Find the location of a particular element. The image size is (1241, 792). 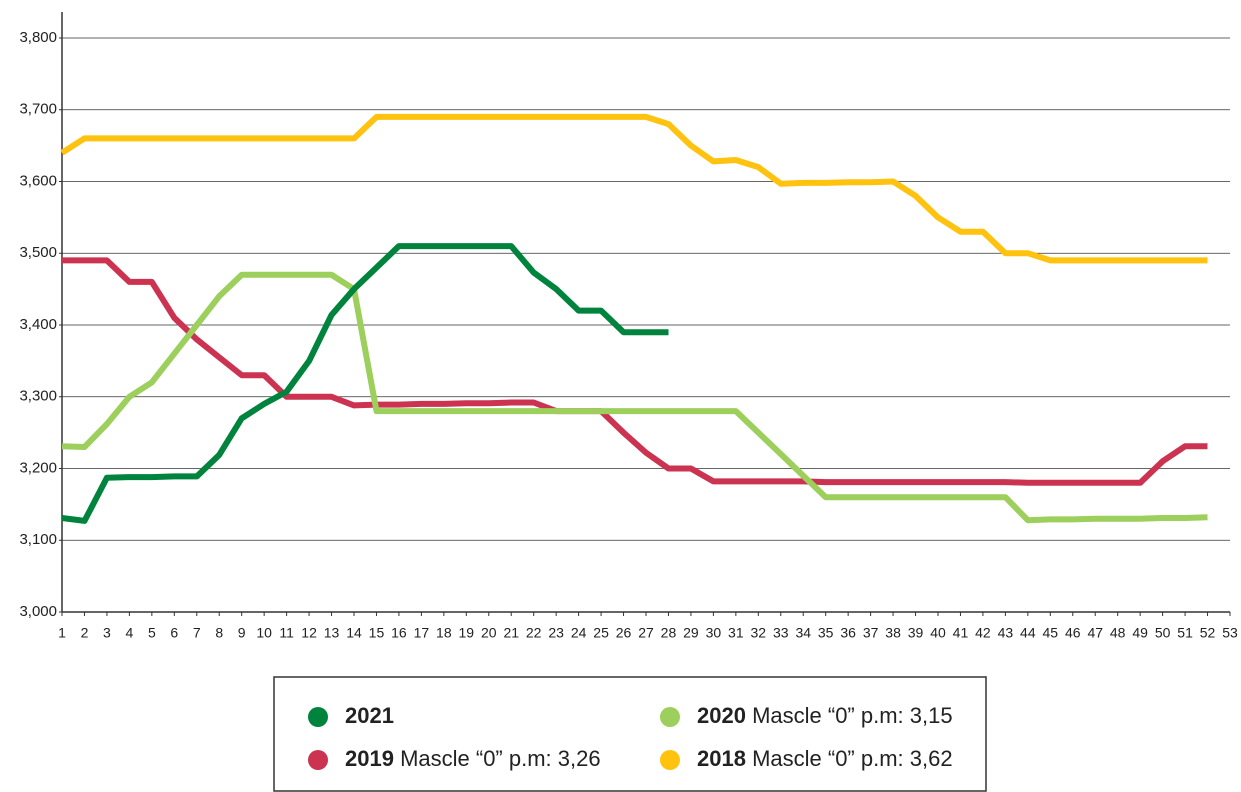

y-tick-label: 3,800 is located at coordinates (38, 37).